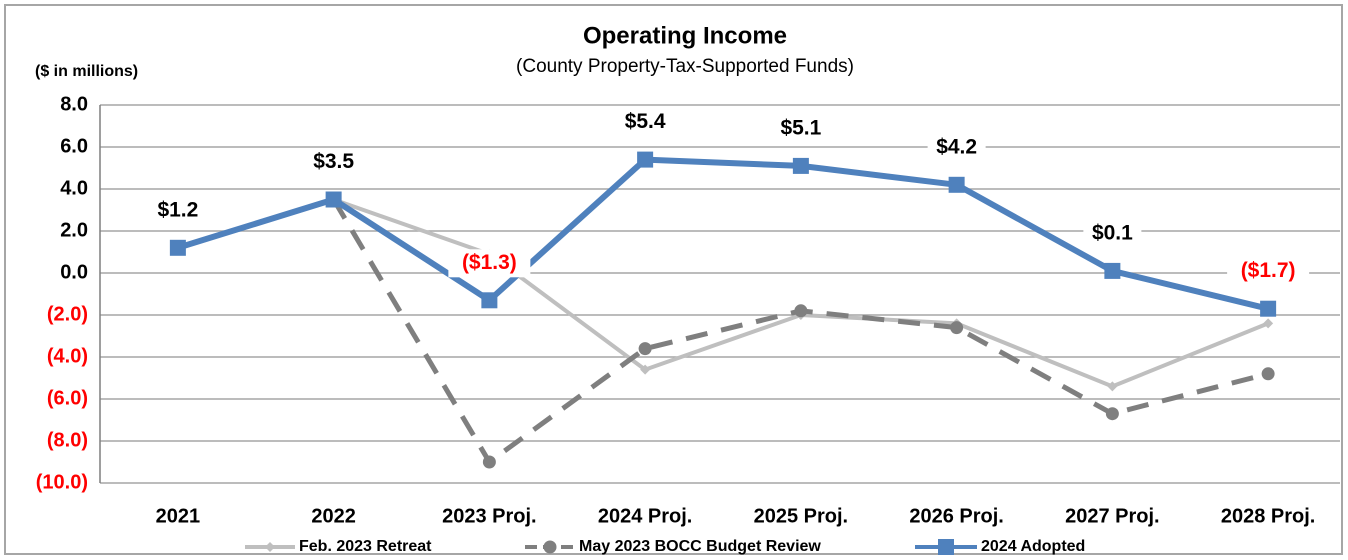 This screenshot has width=1348, height=560. I want to click on value-label: $5.1, so click(800, 127).